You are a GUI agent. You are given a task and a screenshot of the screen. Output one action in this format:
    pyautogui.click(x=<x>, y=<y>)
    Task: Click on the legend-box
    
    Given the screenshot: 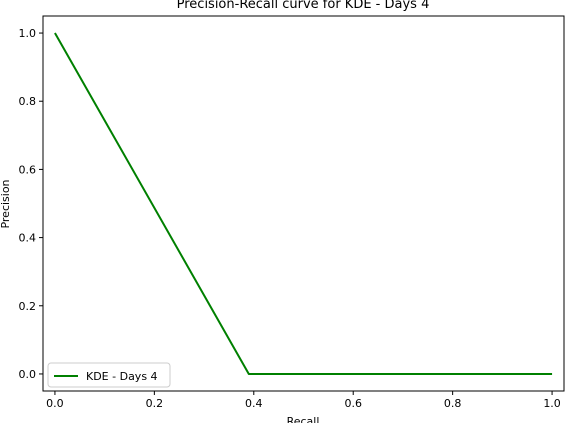 What is the action you would take?
    pyautogui.click(x=109, y=375)
    